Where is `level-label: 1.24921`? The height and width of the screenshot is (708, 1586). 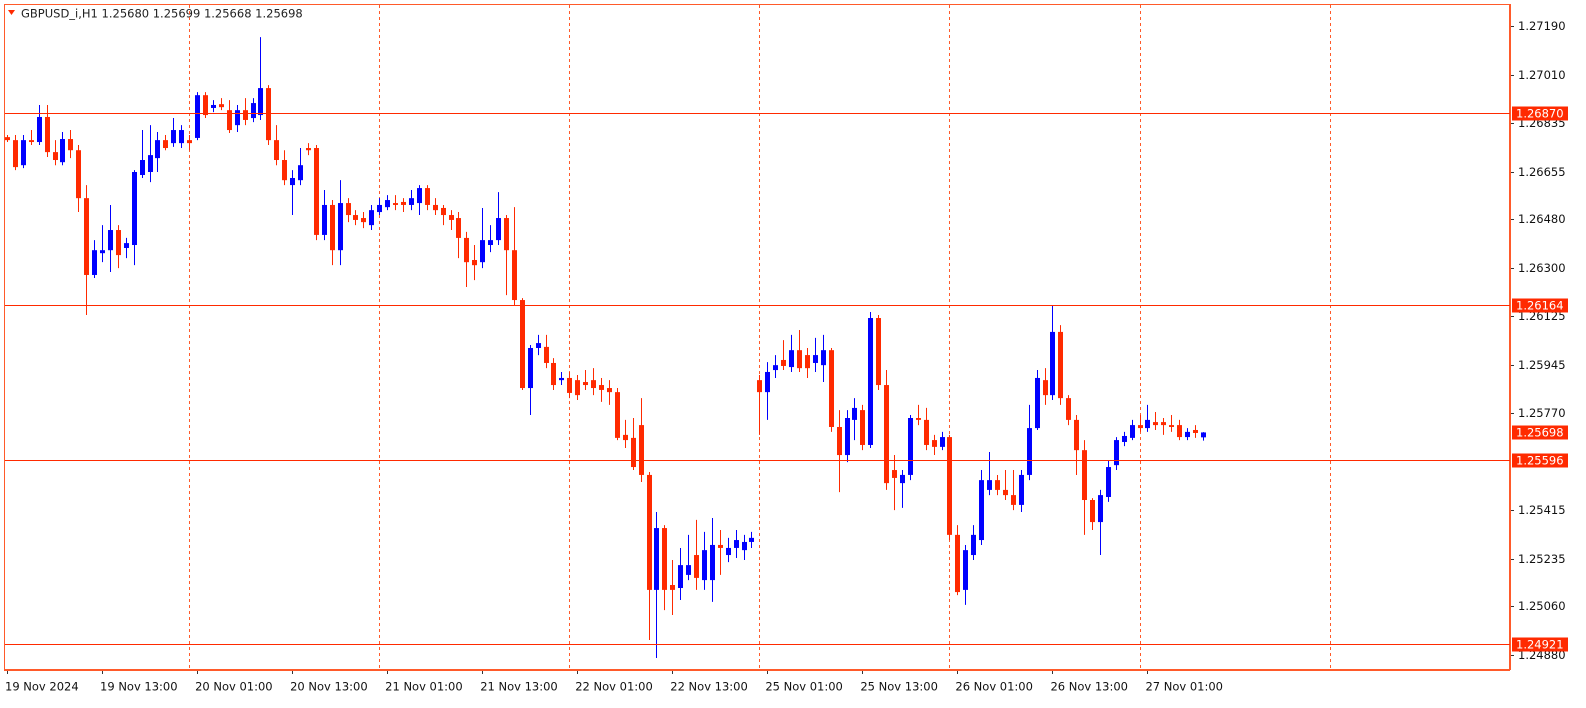
level-label: 1.24921 is located at coordinates (1540, 645).